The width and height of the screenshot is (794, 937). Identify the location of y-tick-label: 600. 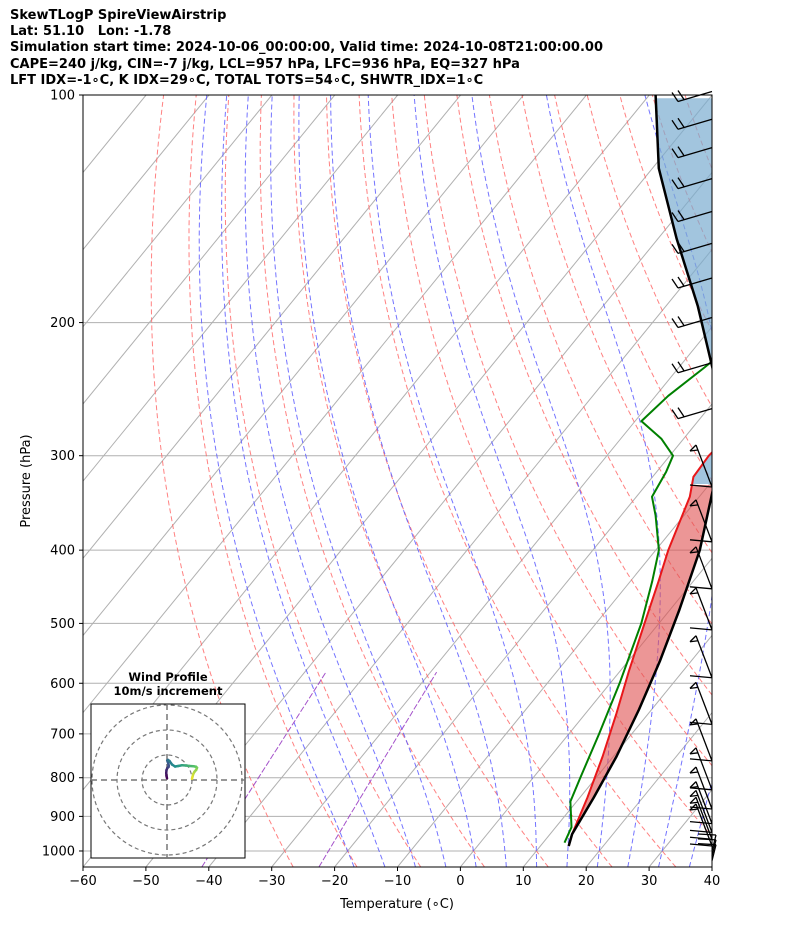
(62, 684).